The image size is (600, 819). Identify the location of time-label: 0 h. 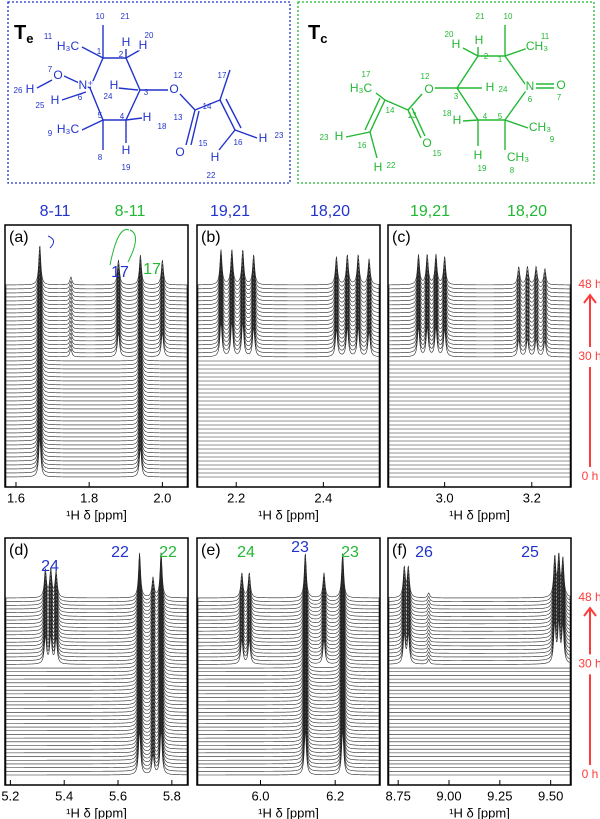
(590, 476).